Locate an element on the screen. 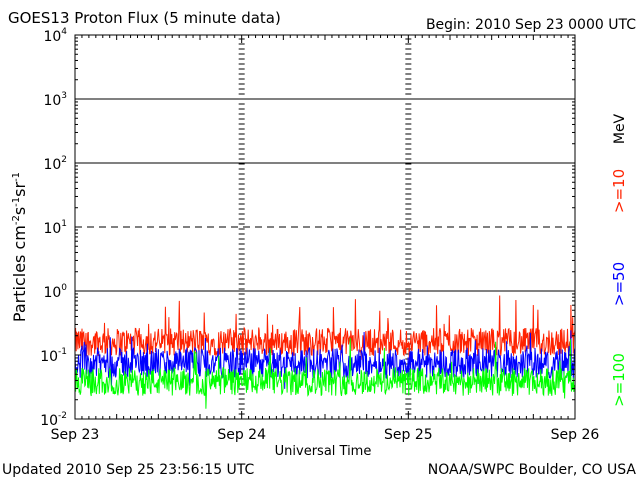 The width and height of the screenshot is (640, 480). y-axis-label-exp1: -2 is located at coordinates (16, 220).